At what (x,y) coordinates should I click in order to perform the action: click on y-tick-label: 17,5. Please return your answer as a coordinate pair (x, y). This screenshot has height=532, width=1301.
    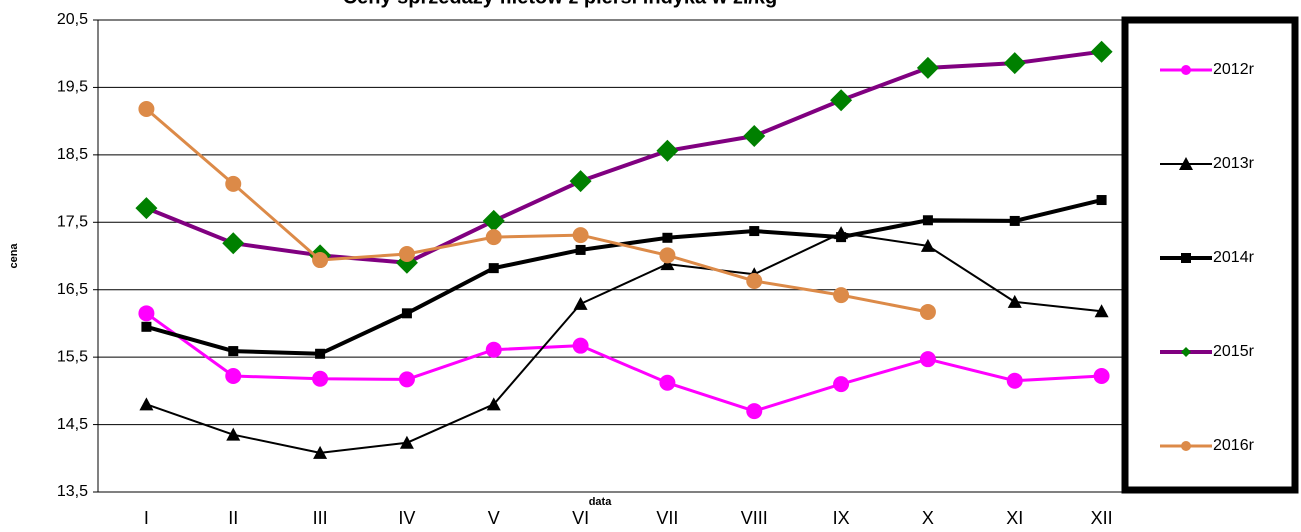
    Looking at the image, I should click on (72, 222).